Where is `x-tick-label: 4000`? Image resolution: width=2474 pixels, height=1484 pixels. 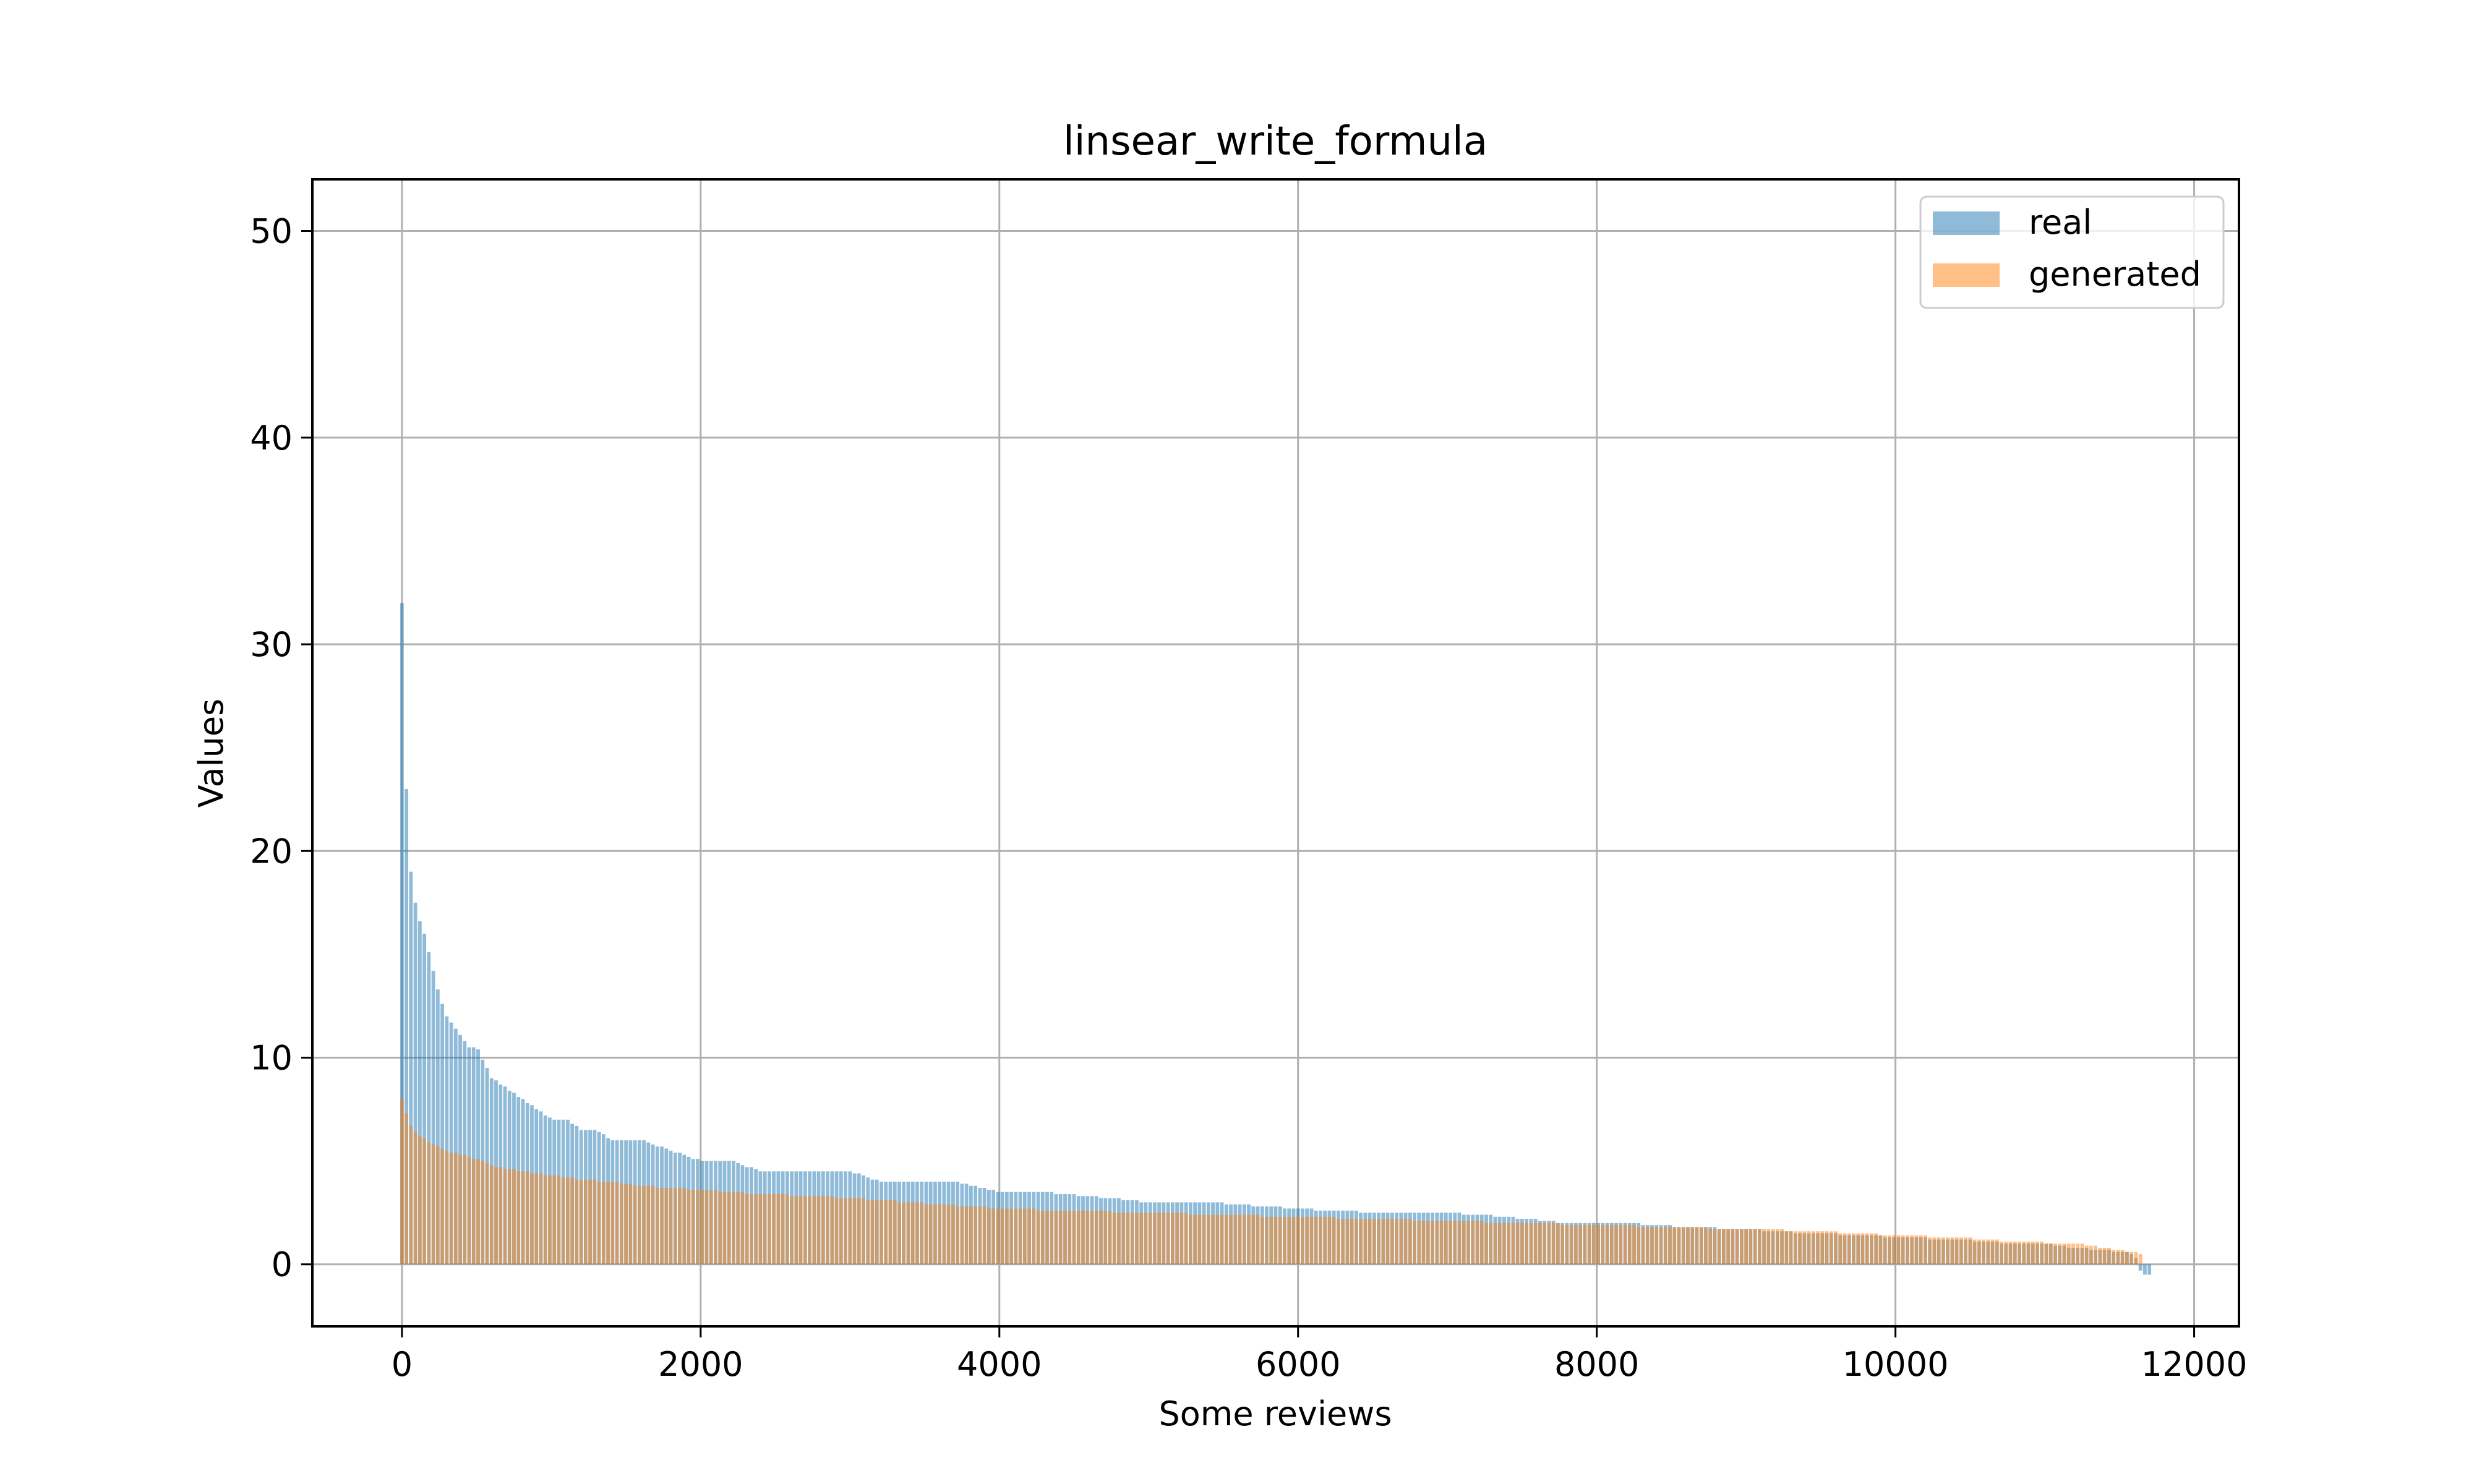
x-tick-label: 4000 is located at coordinates (1000, 1364).